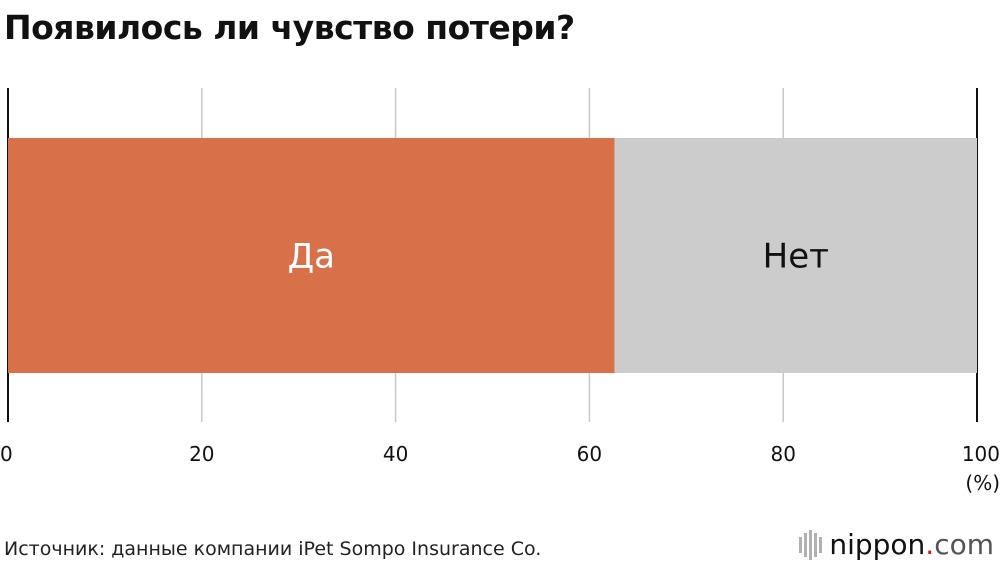 This screenshot has height=570, width=1000. Describe the element at coordinates (6, 454) in the screenshot. I see `x-tick-label: 0` at that location.